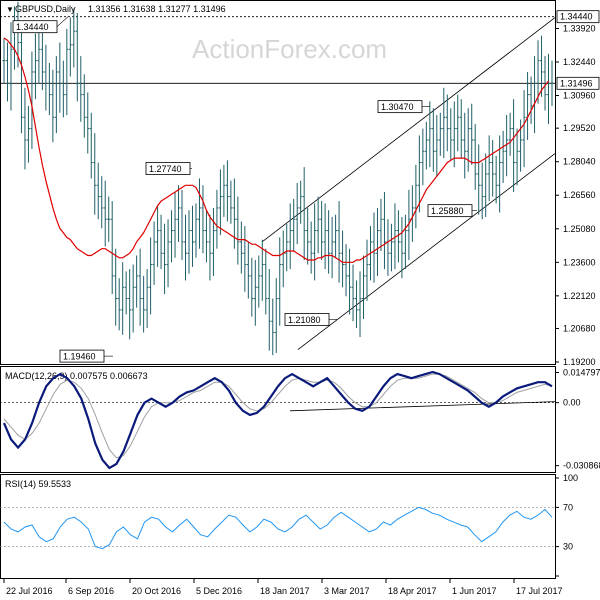 This screenshot has height=600, width=600. Describe the element at coordinates (581, 372) in the screenshot. I see `macd-tick-label: 0.014797` at that location.